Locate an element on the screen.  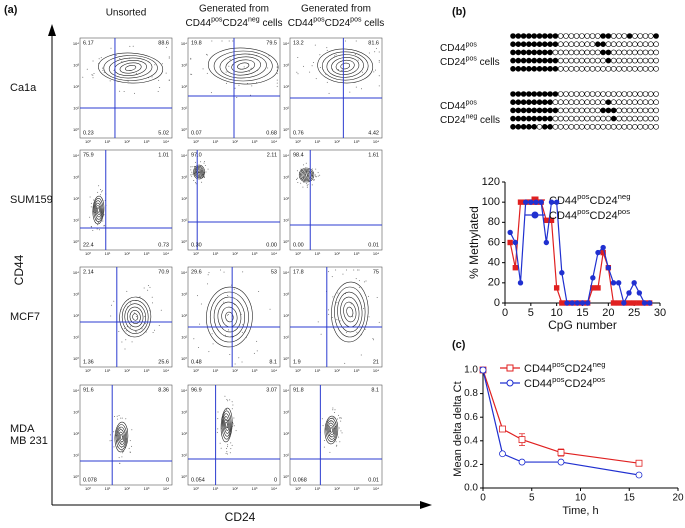
y-tick-label: 0 is located at coordinates (497, 303).